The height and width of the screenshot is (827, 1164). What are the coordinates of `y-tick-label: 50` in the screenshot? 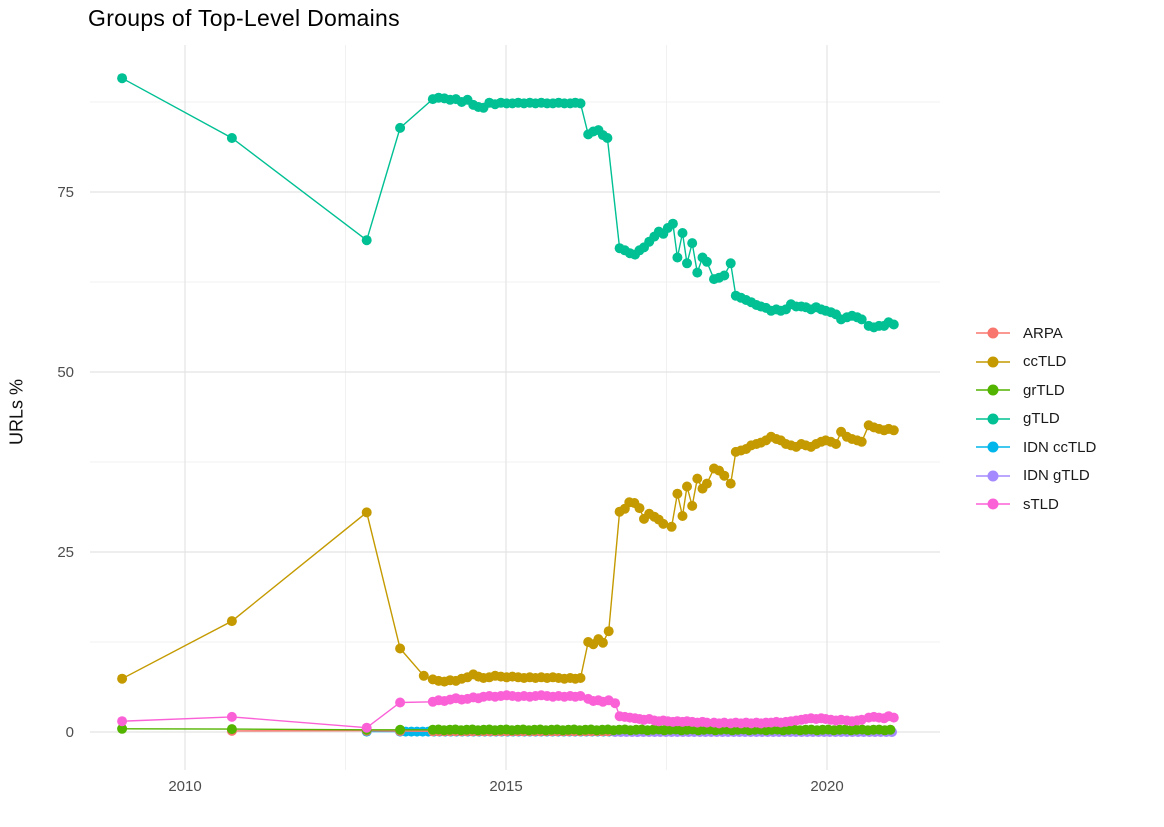 It's located at (65, 372).